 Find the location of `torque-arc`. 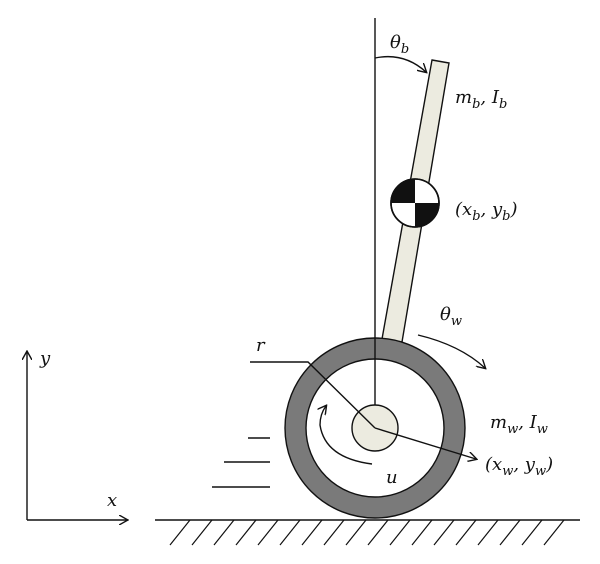

torque-arc is located at coordinates (346, 435).